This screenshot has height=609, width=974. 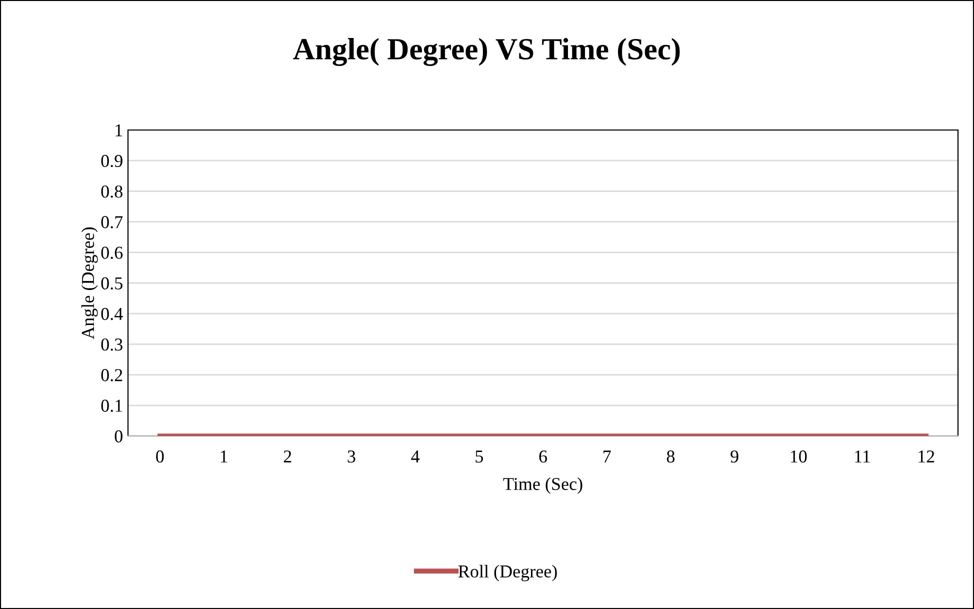 What do you see at coordinates (111, 375) in the screenshot?
I see `y-tick-label: 0.2` at bounding box center [111, 375].